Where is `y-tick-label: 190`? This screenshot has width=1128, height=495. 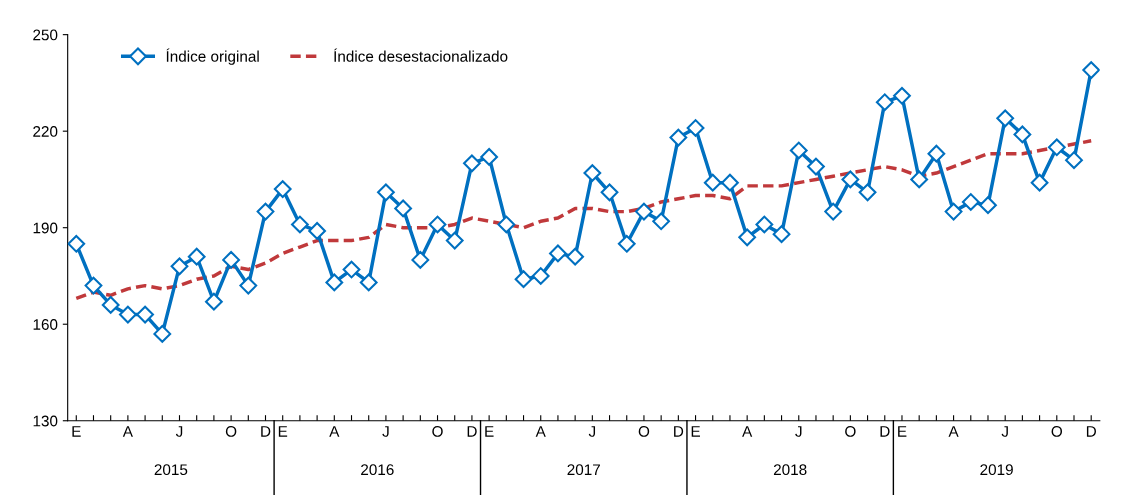 y-tick-label: 190 is located at coordinates (45, 228).